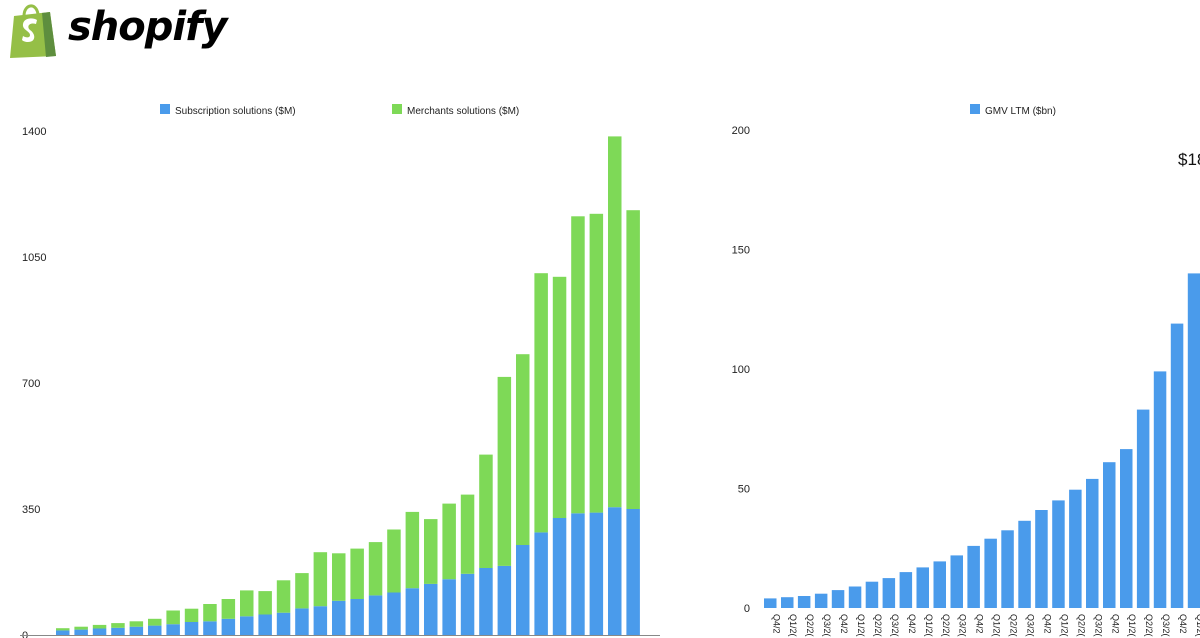 The height and width of the screenshot is (638, 1200). I want to click on right-y-tick-label: 0, so click(747, 609).